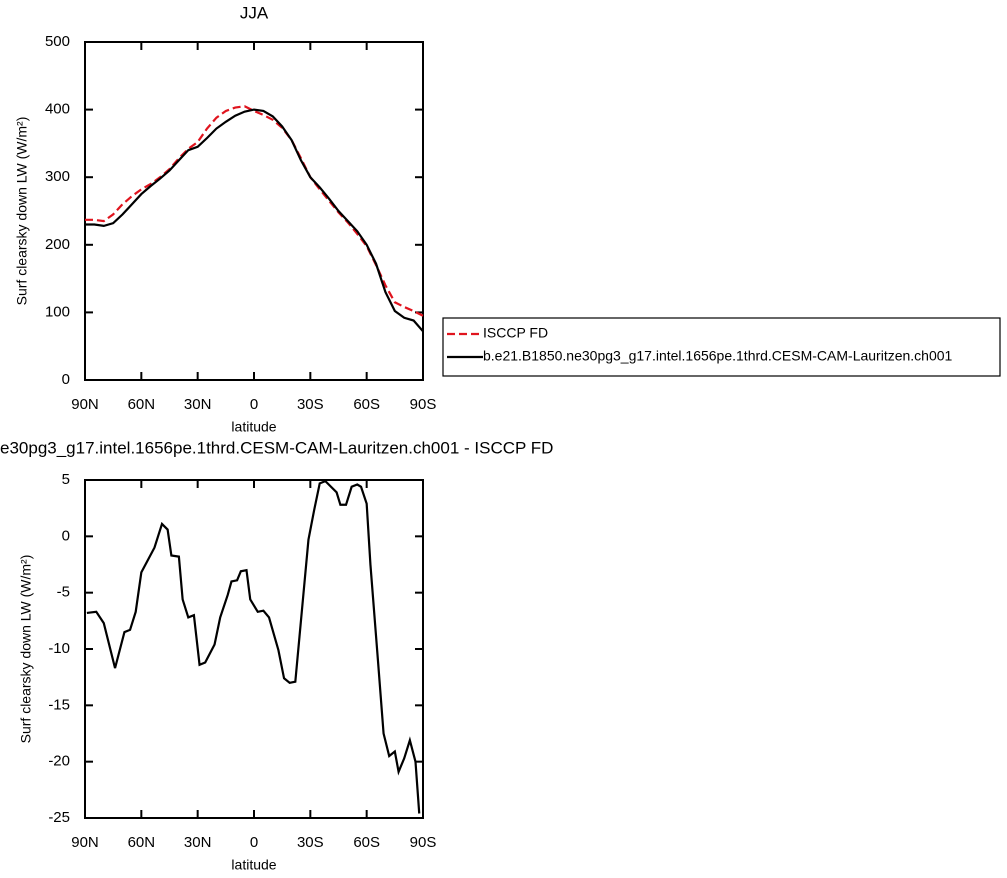 Image resolution: width=1007 pixels, height=878 pixels. Describe the element at coordinates (59, 817) in the screenshot. I see `y-tick-label: -25` at that location.